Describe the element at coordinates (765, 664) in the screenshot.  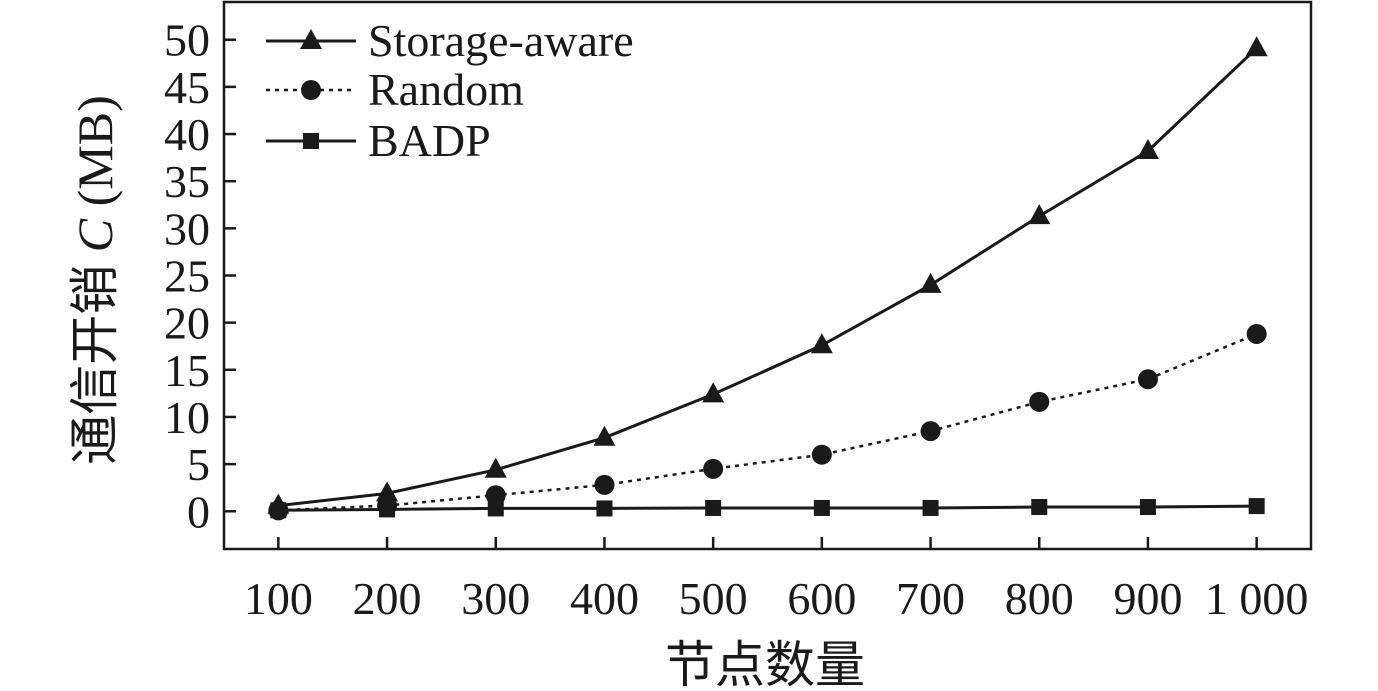
I see `x-axis-title: 节点数量` at that location.